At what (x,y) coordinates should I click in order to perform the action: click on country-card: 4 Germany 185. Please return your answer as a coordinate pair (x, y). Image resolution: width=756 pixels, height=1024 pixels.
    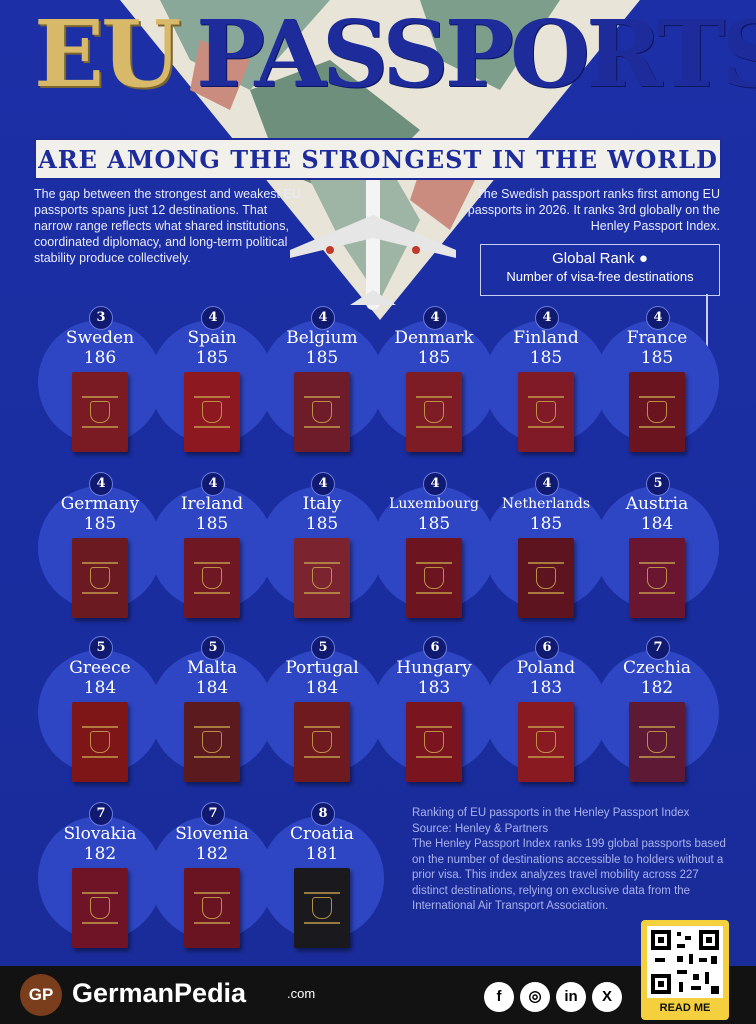
    Looking at the image, I should click on (100, 547).